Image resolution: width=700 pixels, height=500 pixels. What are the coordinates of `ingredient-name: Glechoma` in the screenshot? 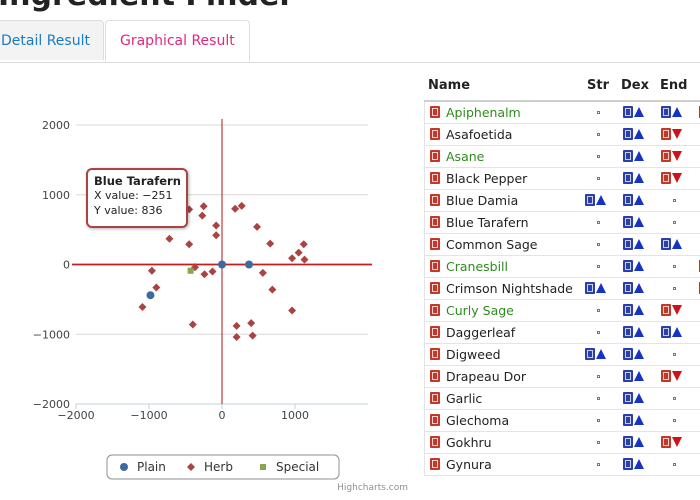 It's located at (478, 420).